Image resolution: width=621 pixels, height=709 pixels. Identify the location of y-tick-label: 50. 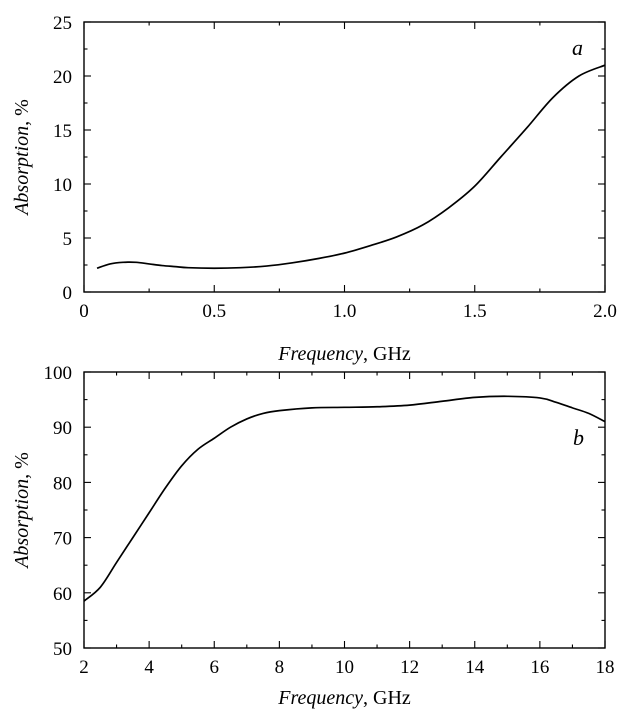
(62, 649).